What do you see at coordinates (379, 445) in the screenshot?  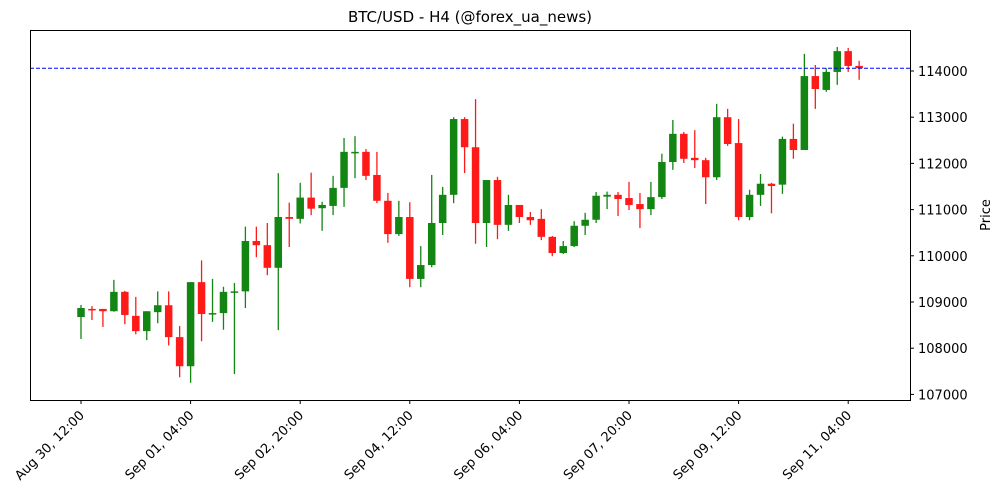 I see `x-tick-label: Sep 04, 12:00` at bounding box center [379, 445].